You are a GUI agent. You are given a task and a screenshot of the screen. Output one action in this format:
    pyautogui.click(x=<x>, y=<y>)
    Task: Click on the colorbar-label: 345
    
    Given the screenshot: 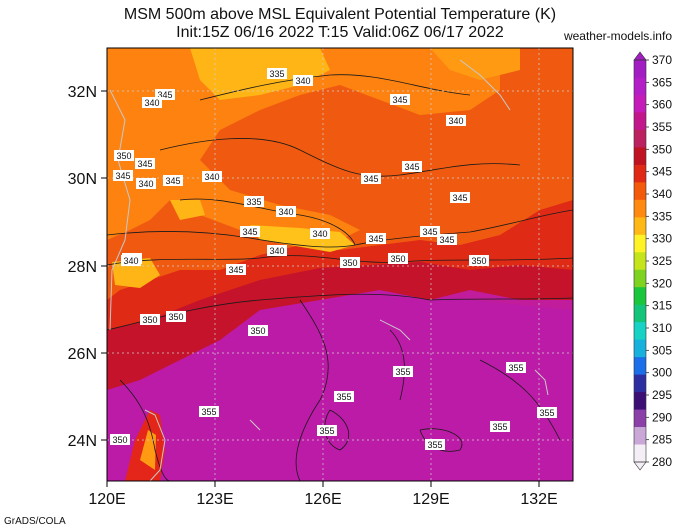 What is the action you would take?
    pyautogui.click(x=662, y=172)
    